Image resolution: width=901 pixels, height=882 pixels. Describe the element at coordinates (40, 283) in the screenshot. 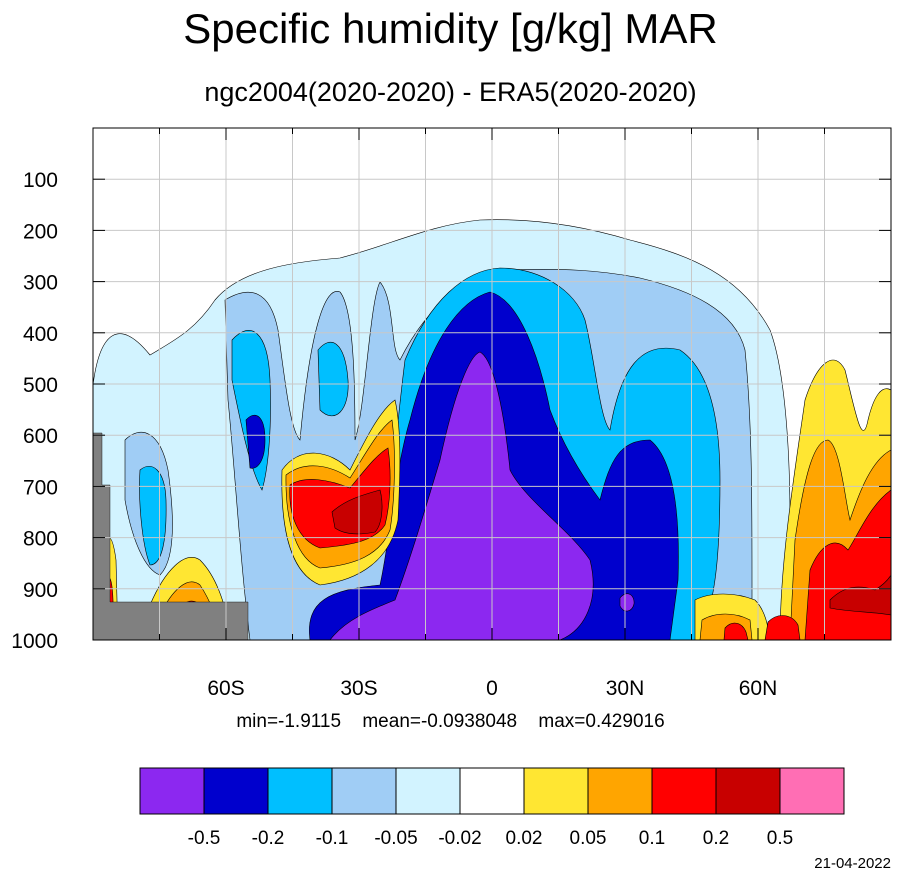

I see `y-tick-label: 300` at that location.